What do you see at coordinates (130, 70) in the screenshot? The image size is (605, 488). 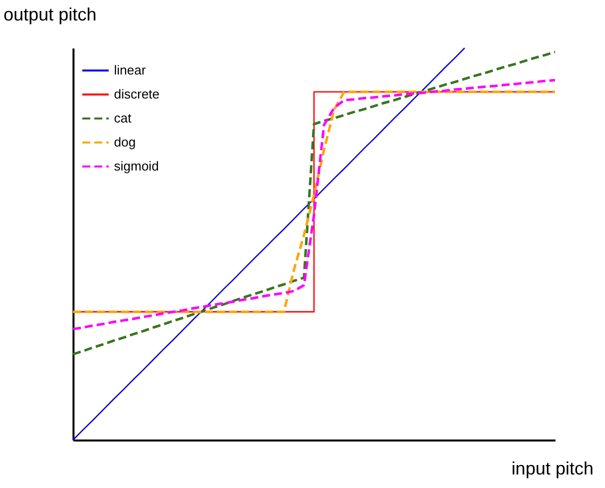 I see `legend-label: linear` at bounding box center [130, 70].